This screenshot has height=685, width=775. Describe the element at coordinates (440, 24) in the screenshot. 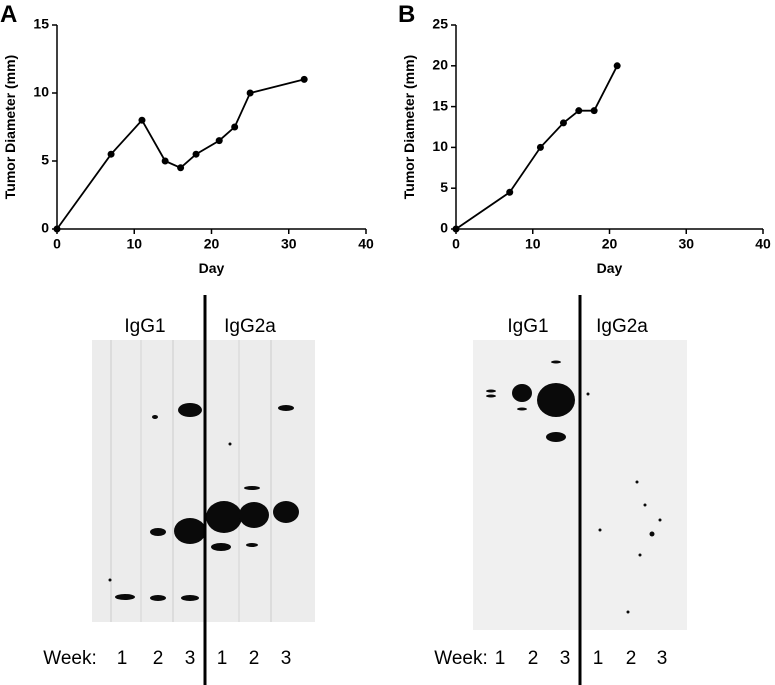

I see `y-tick-label: 25` at that location.